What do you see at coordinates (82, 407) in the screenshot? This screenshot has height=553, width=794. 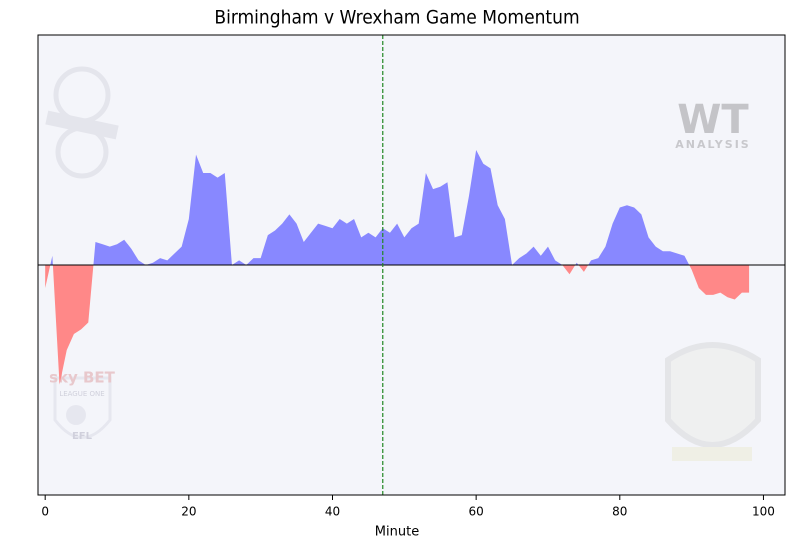 I see `crest-efl` at bounding box center [82, 407].